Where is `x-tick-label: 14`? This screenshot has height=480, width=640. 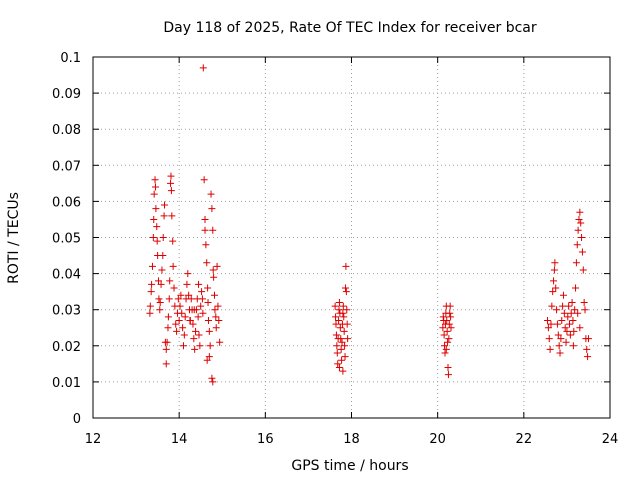
x-tick-label: 14 is located at coordinates (179, 439).